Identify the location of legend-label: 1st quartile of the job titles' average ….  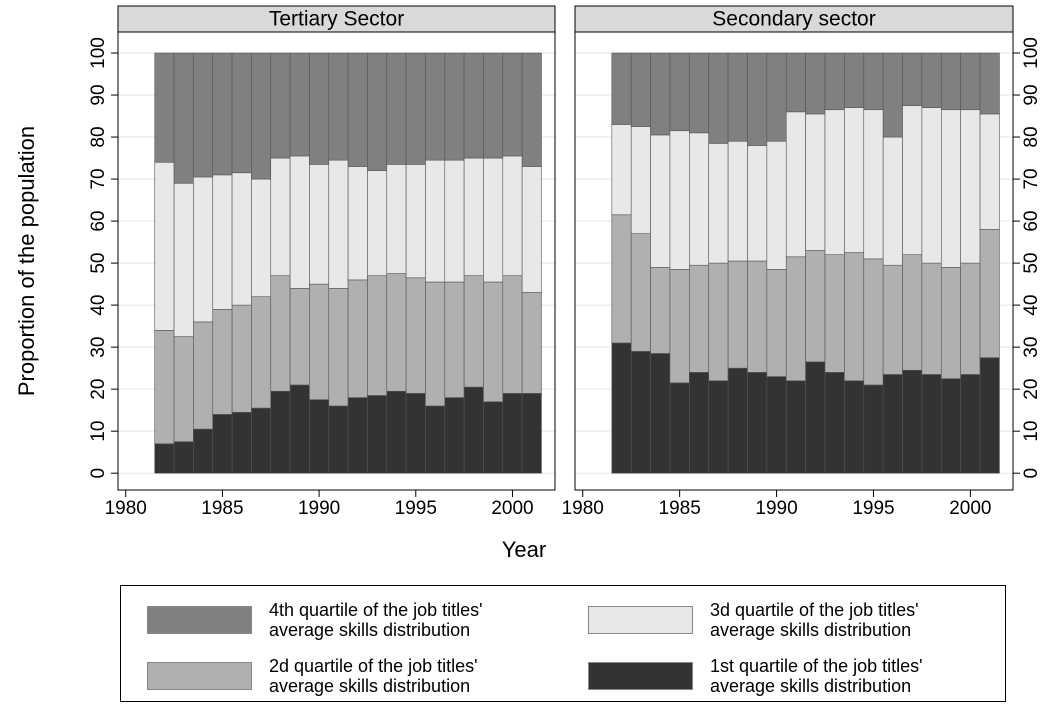
(816, 676).